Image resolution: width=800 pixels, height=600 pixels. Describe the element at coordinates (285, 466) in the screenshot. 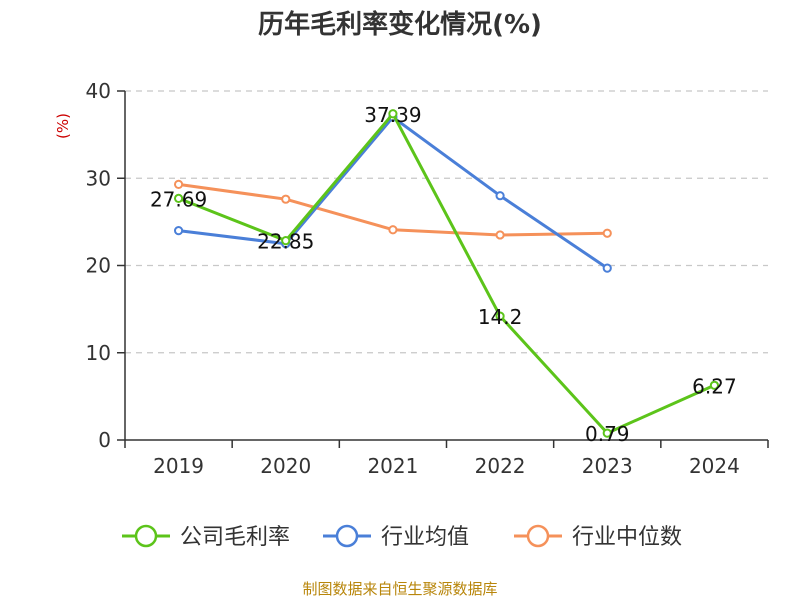

I see `x-tick-label: 2020` at that location.